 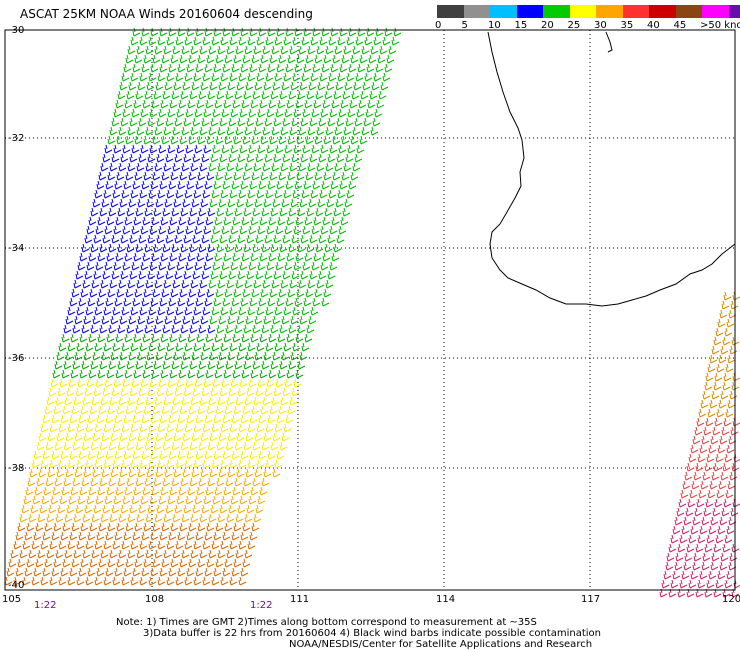 I want to click on color-swatch, so click(x=635, y=11).